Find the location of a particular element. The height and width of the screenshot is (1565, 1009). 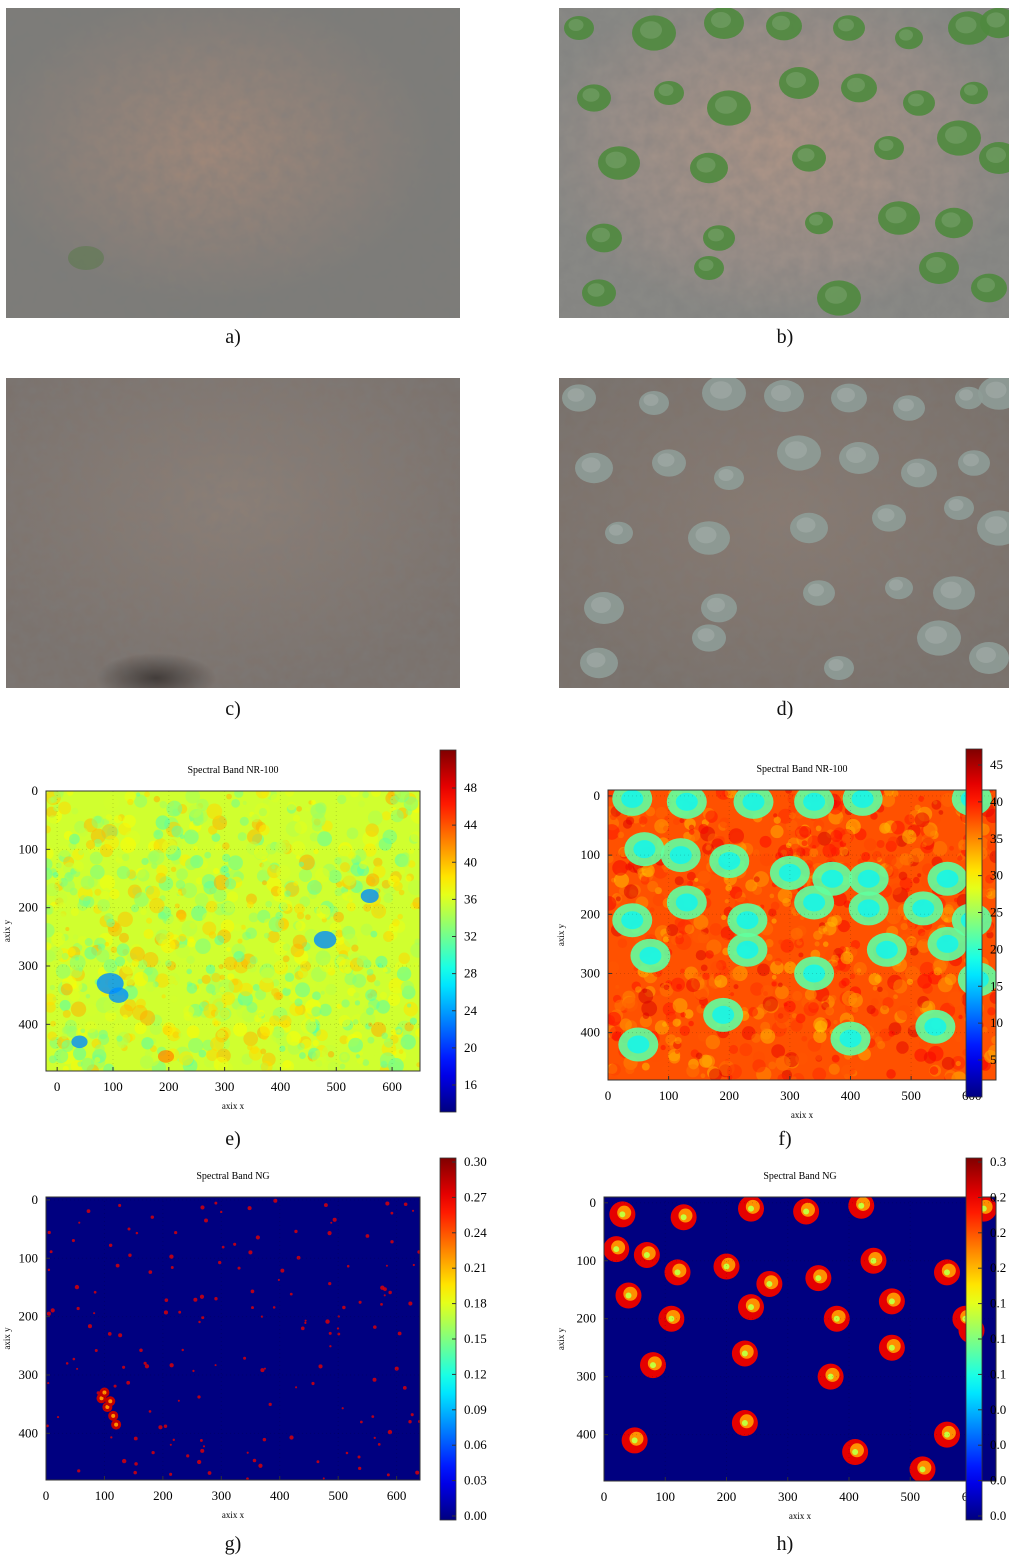

plant-signal-core is located at coordinates (751, 1307).